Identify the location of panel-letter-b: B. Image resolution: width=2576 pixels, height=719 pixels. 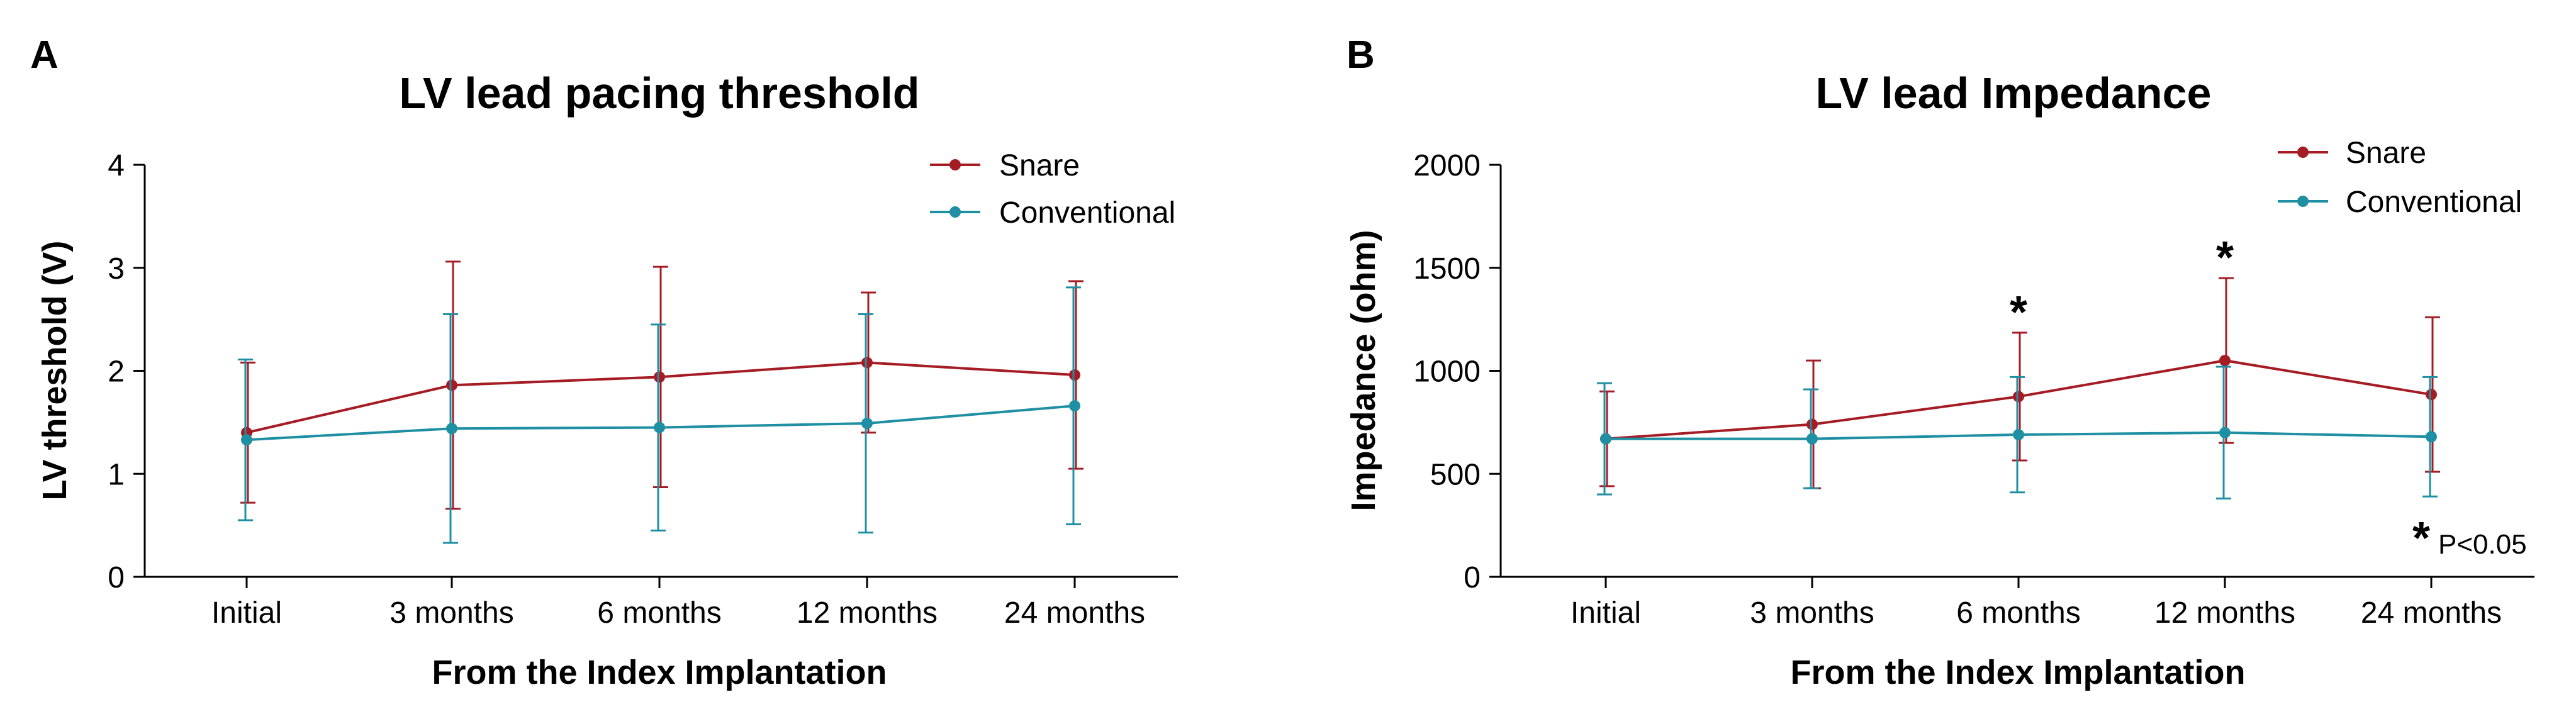
(1361, 55).